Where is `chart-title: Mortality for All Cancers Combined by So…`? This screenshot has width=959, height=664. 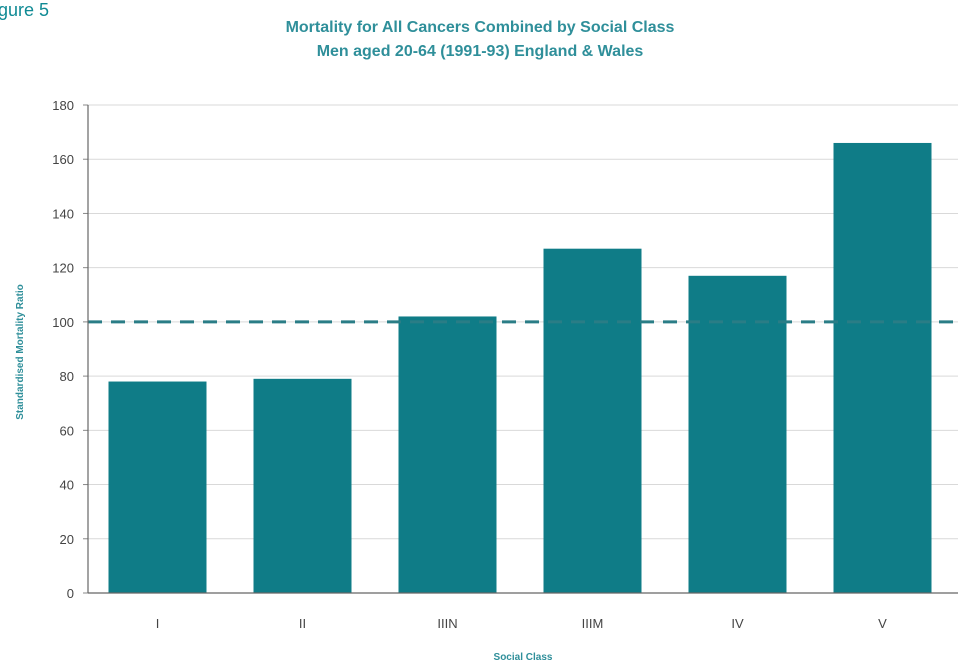
chart-title: Mortality for All Cancers Combined by So… is located at coordinates (480, 27).